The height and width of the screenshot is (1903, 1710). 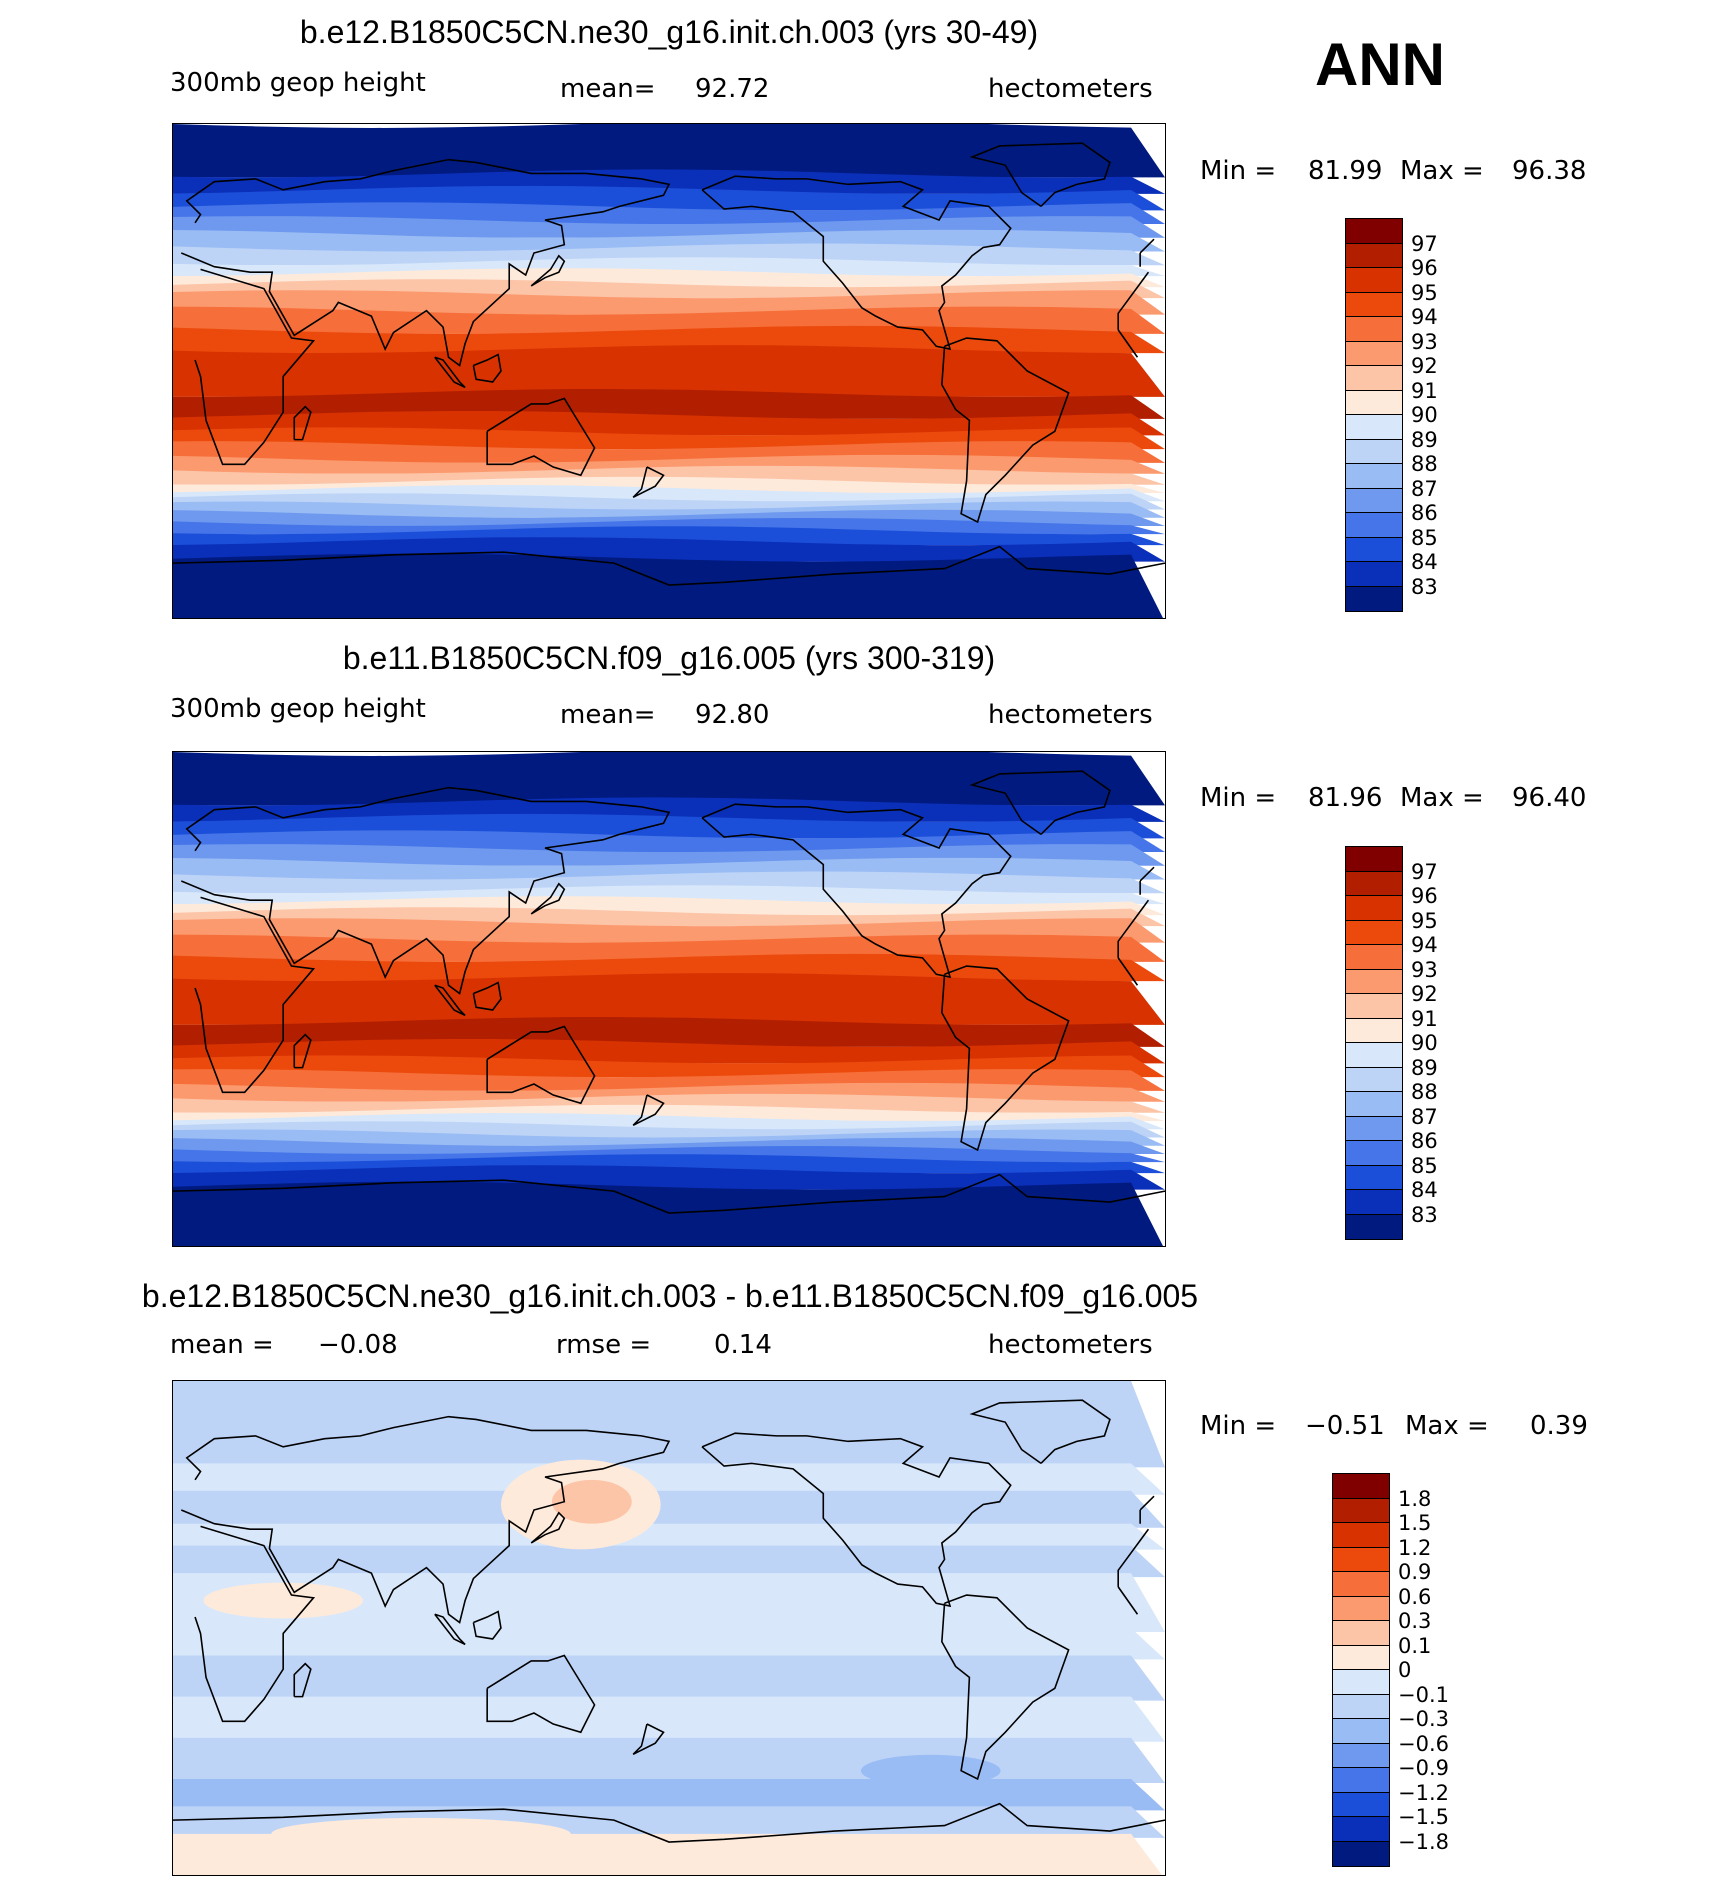 I want to click on panel3-mean-value: −0.08, so click(x=358, y=1345).